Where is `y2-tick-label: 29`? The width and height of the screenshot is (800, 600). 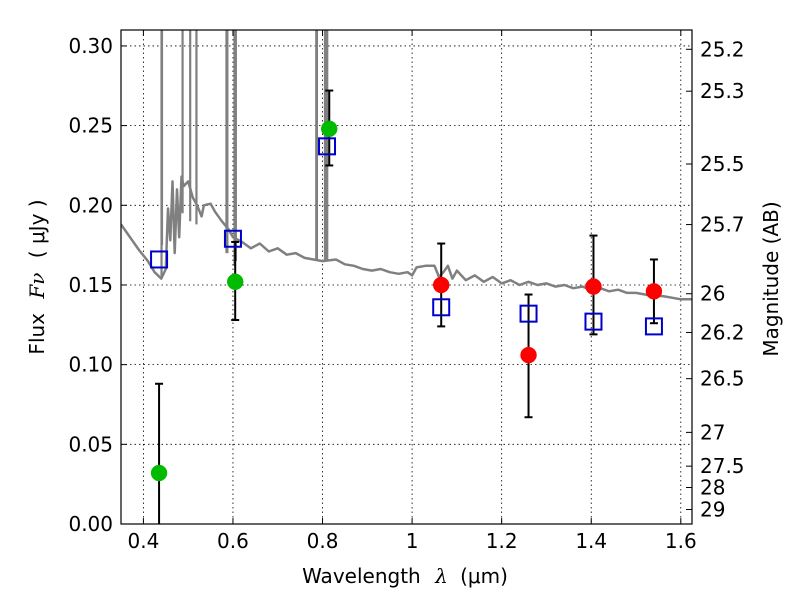 y2-tick-label: 29 is located at coordinates (712, 509).